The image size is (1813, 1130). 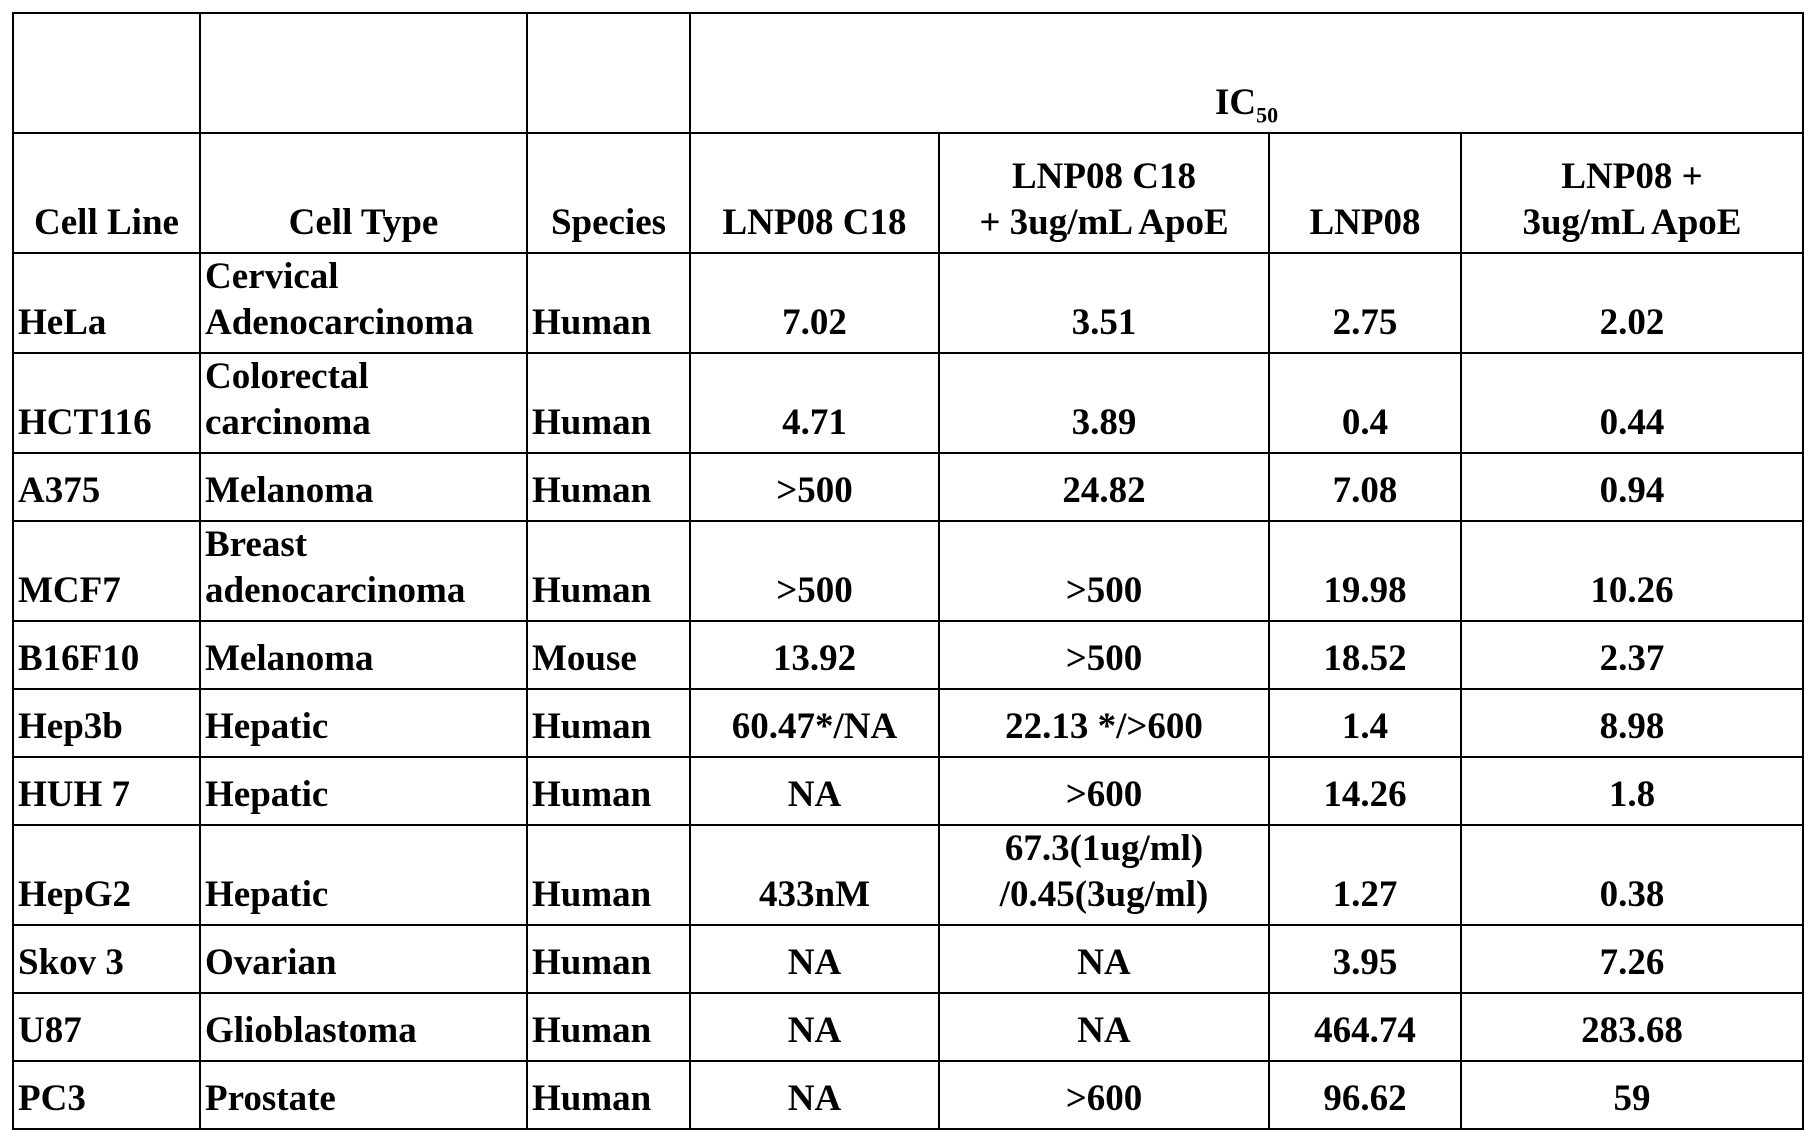 I want to click on cell-type: Breast adenocarcinoma, so click(x=363, y=571).